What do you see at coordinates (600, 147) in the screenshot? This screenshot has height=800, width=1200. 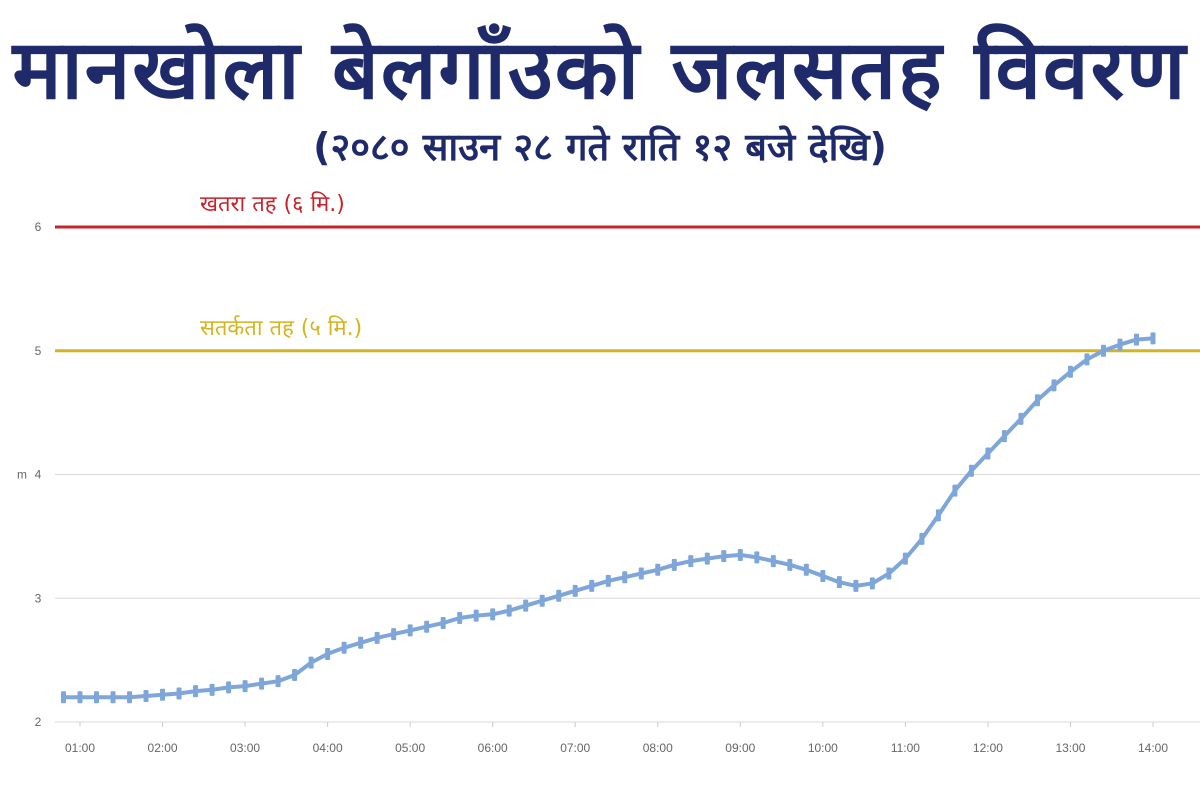 I see `page-subtitle: (२०८० साउन २८ गते राति १२ बजे देखि)` at bounding box center [600, 147].